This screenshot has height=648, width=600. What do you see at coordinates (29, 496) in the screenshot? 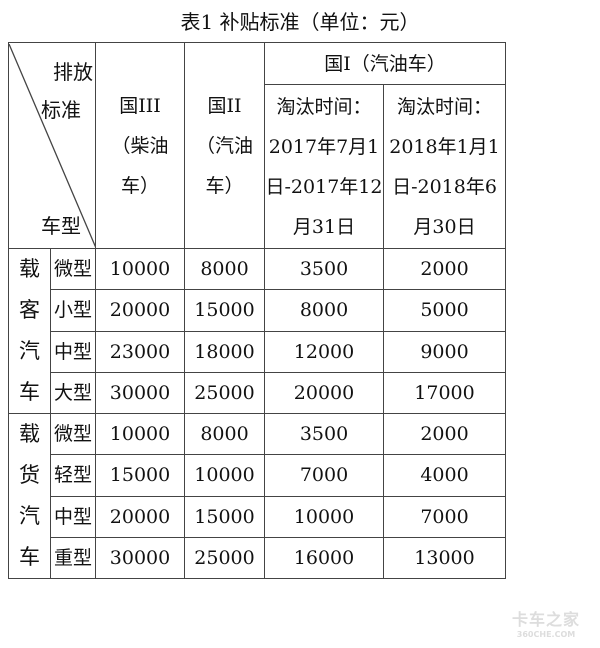
I see `group-label-cell: 载货汽车` at bounding box center [29, 496].